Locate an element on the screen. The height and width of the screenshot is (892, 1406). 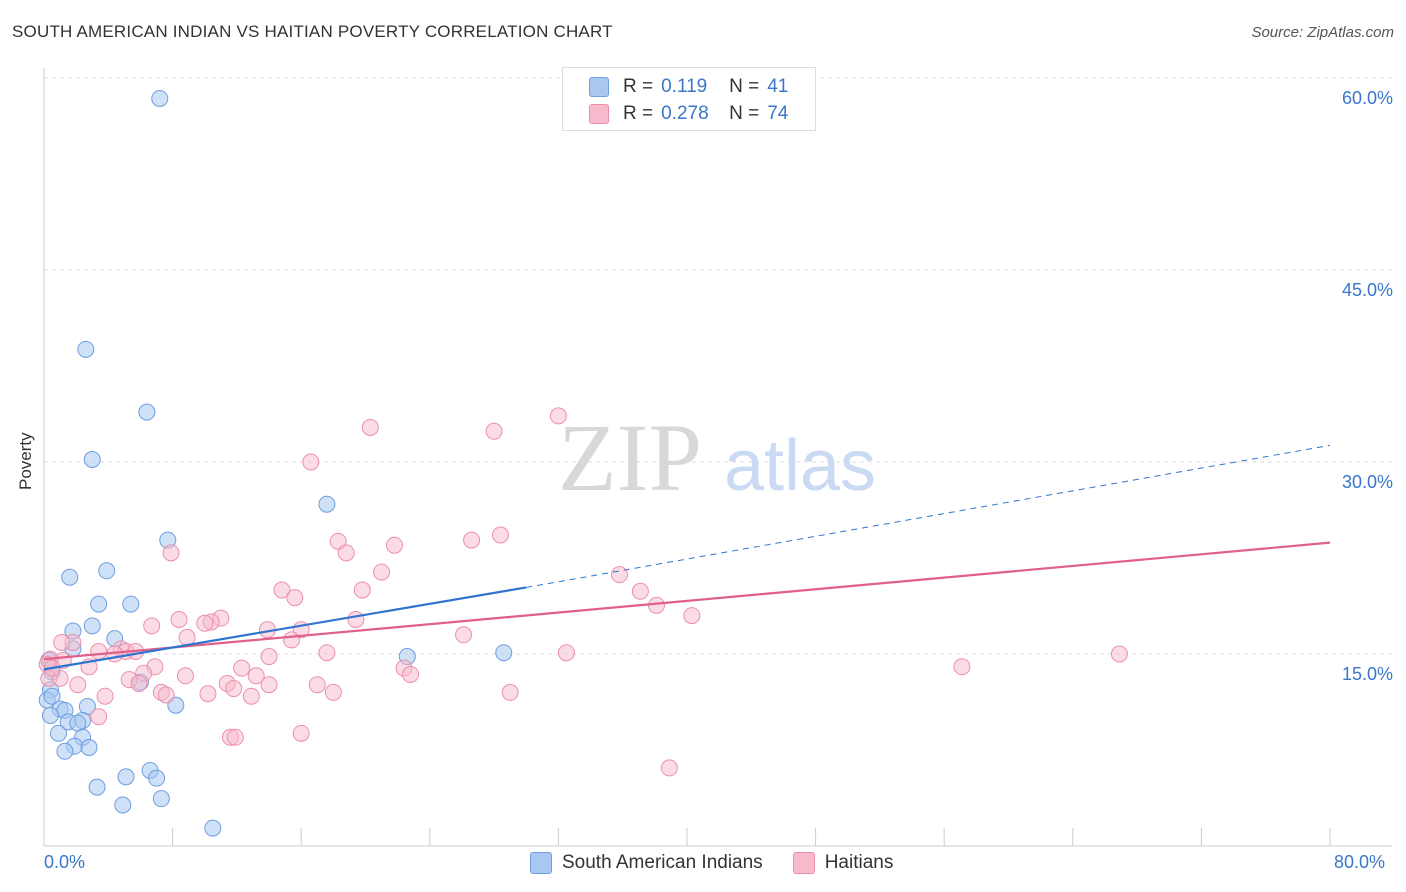
trend-line-haitians is located at coordinates (687, 601).